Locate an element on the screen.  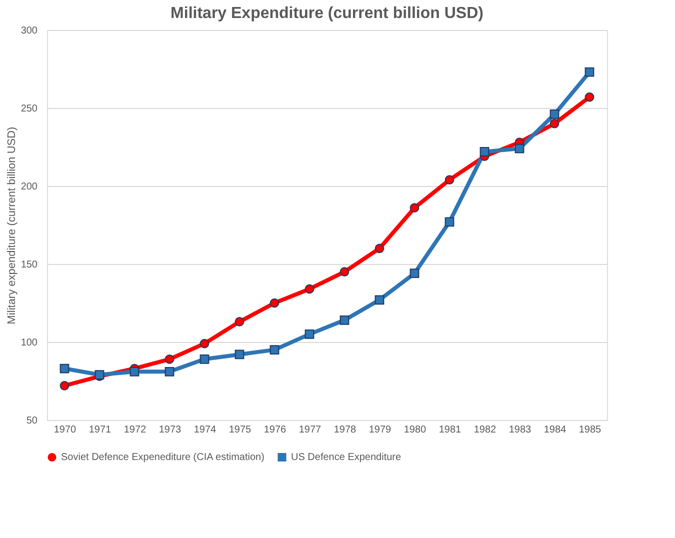
x-tick-label: 1982 is located at coordinates (485, 430).